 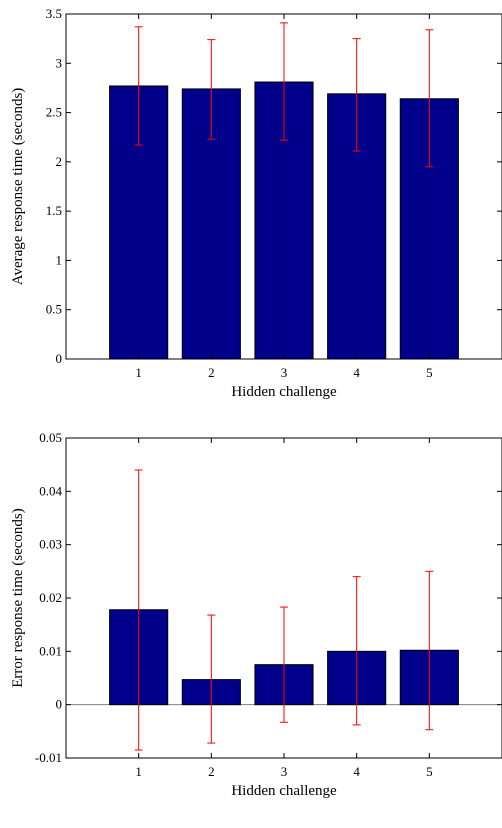 I want to click on y-tick-label: 1.5, so click(x=54, y=210).